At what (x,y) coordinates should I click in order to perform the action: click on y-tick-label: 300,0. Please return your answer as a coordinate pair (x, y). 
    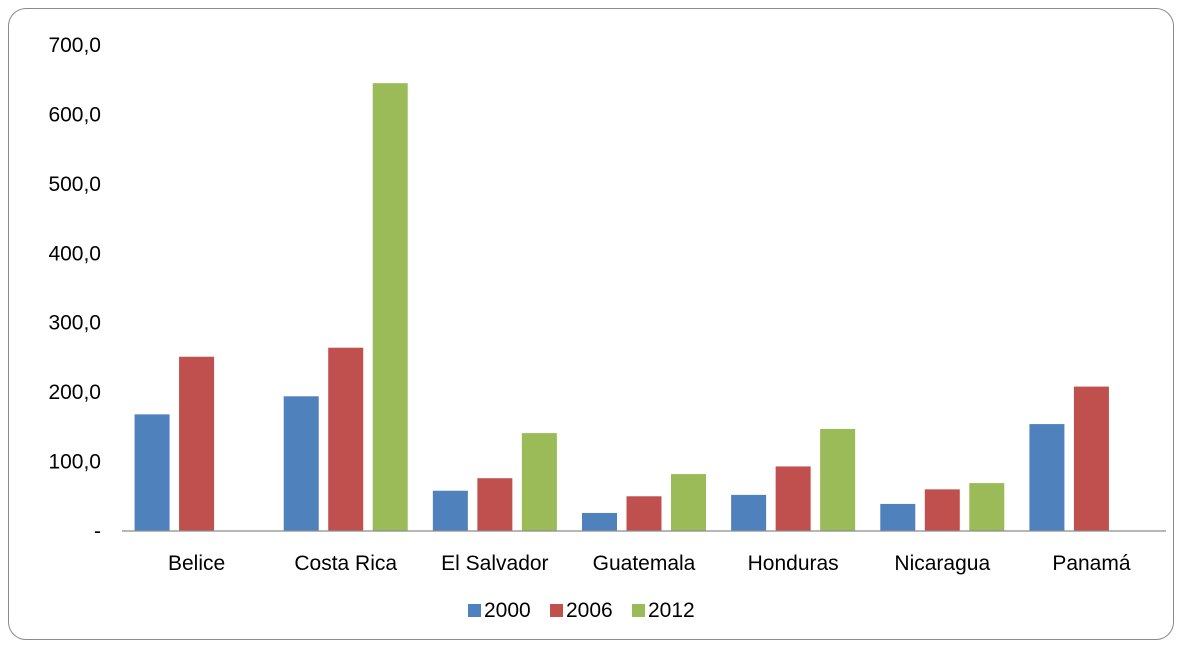
    Looking at the image, I should click on (74, 323).